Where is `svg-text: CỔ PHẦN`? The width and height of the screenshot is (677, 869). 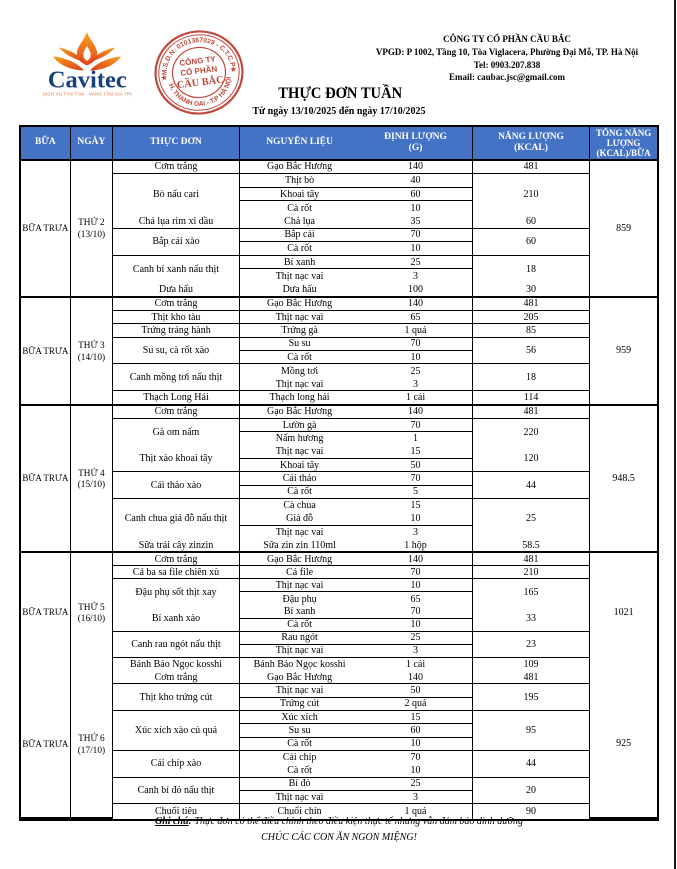 svg-text: CỔ PHẦN is located at coordinates (199, 70).